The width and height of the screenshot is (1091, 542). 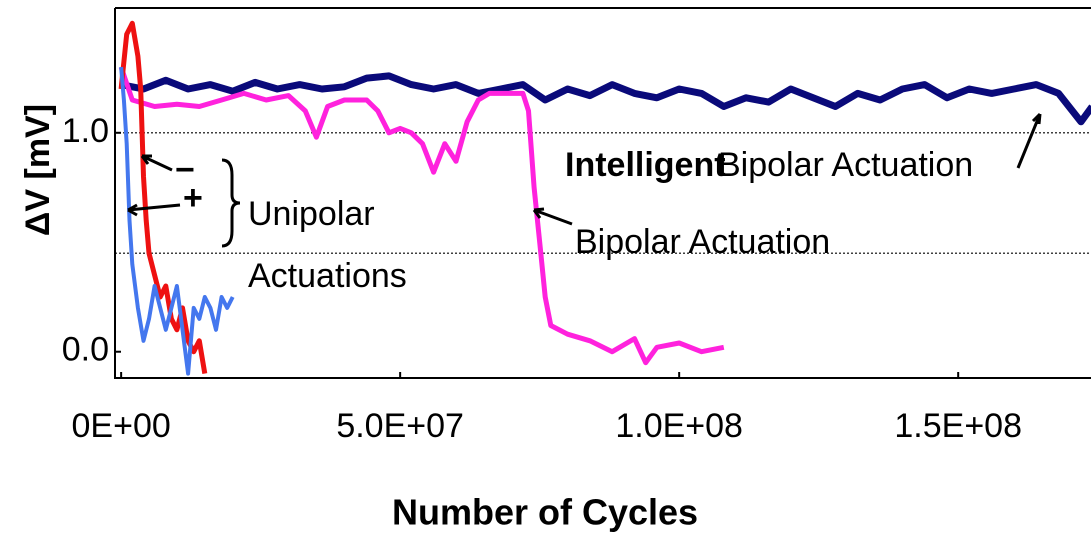 I want to click on annotation: Intelligent, so click(x=645, y=165).